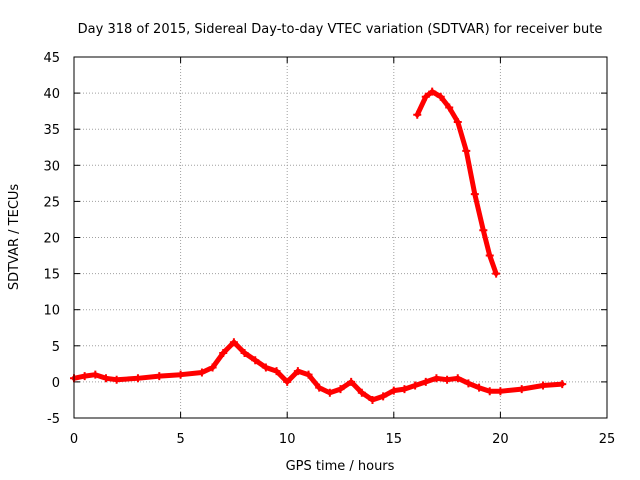 This screenshot has height=480, width=640. What do you see at coordinates (74, 439) in the screenshot?
I see `x-tick-label: 0` at bounding box center [74, 439].